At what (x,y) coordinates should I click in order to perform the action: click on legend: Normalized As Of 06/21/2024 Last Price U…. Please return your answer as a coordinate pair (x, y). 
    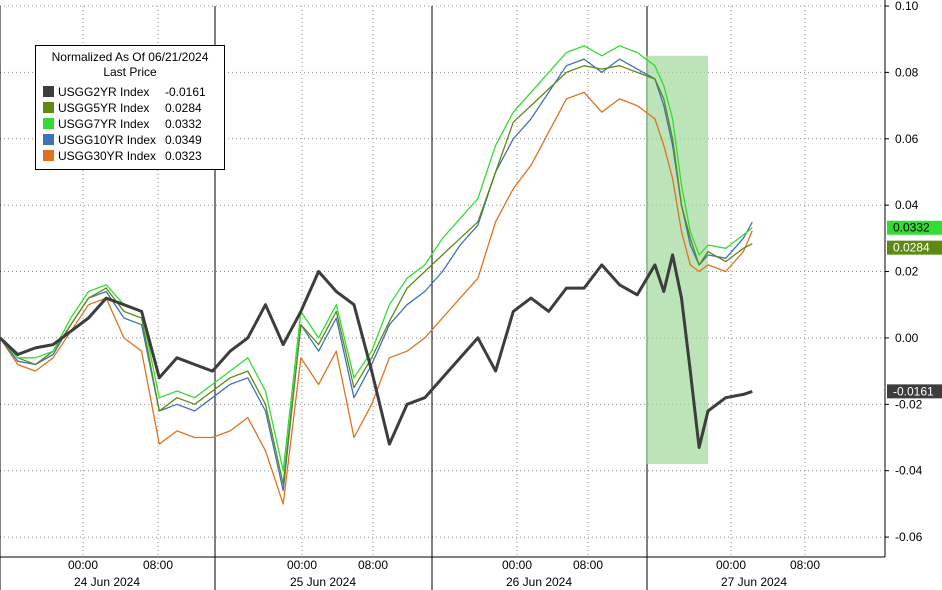
    Looking at the image, I should click on (130, 107).